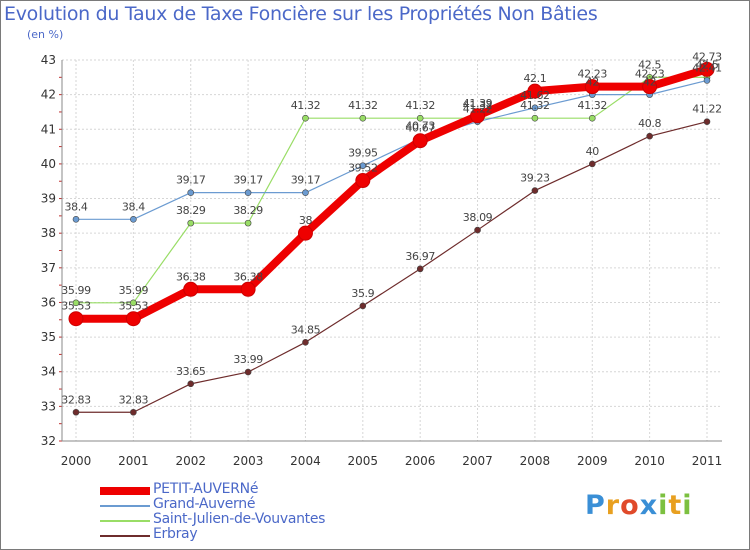 This screenshot has height=550, width=750. Describe the element at coordinates (45, 34) in the screenshot. I see `y-axis-unit-label: (en %)` at that location.